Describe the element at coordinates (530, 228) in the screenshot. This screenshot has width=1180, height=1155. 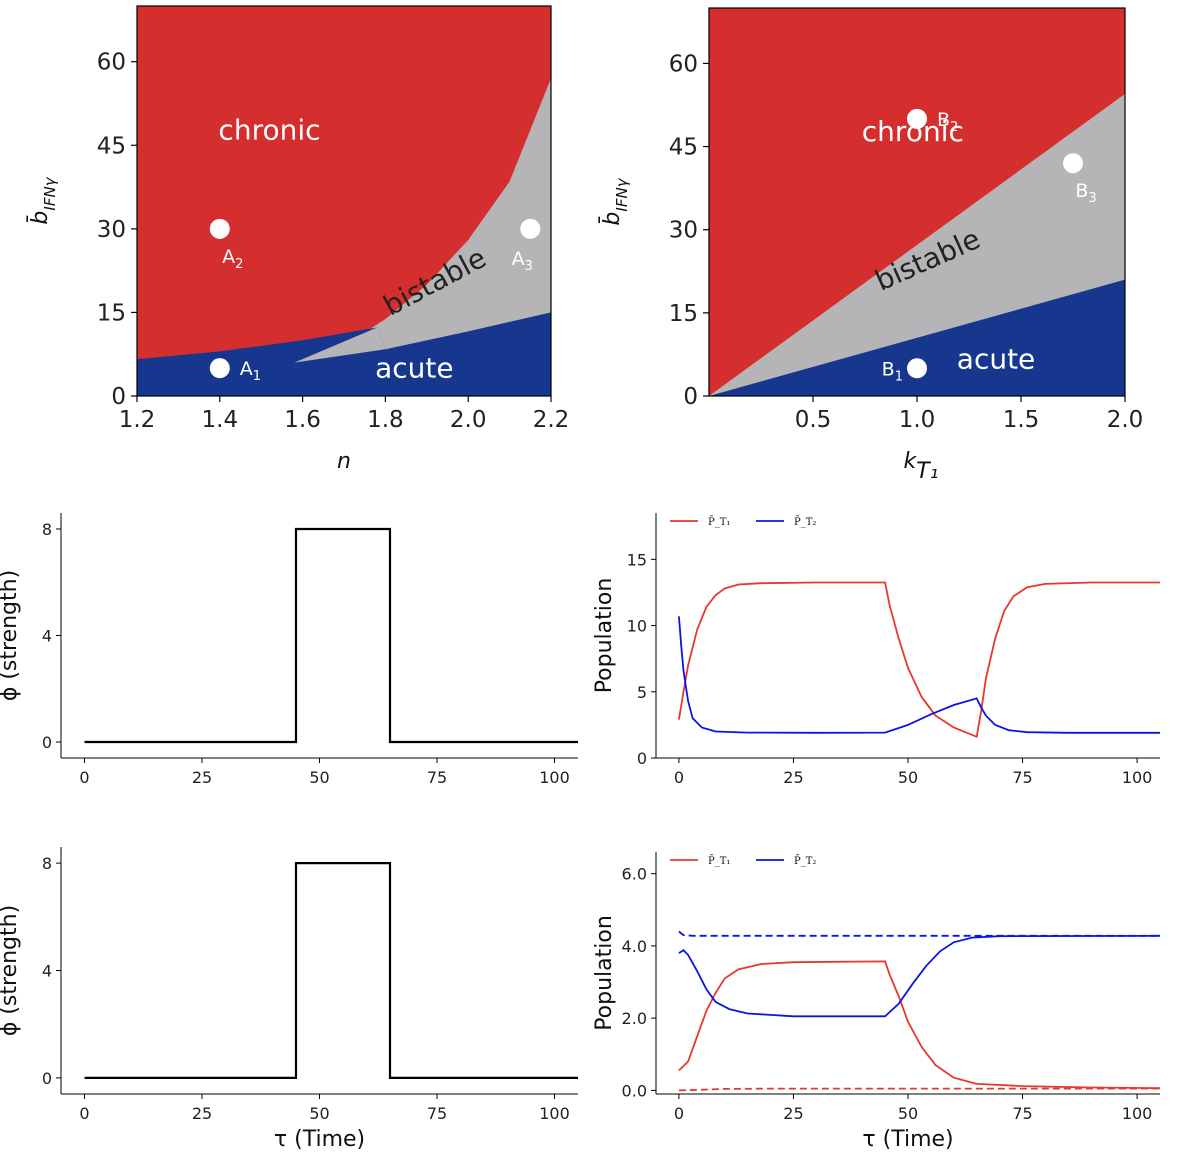
I see `marker-a3` at that location.